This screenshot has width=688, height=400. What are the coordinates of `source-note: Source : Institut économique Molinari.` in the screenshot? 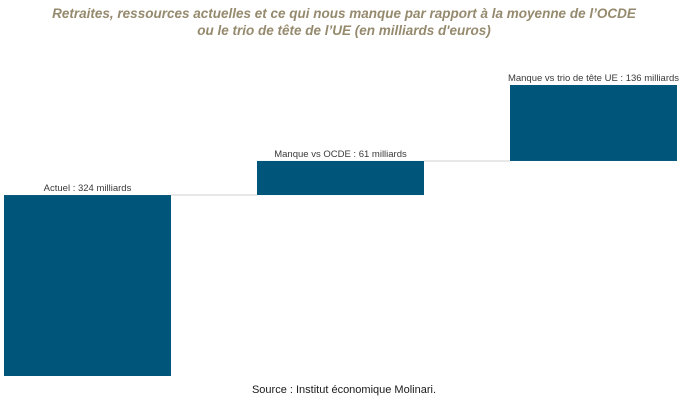 It's located at (344, 390).